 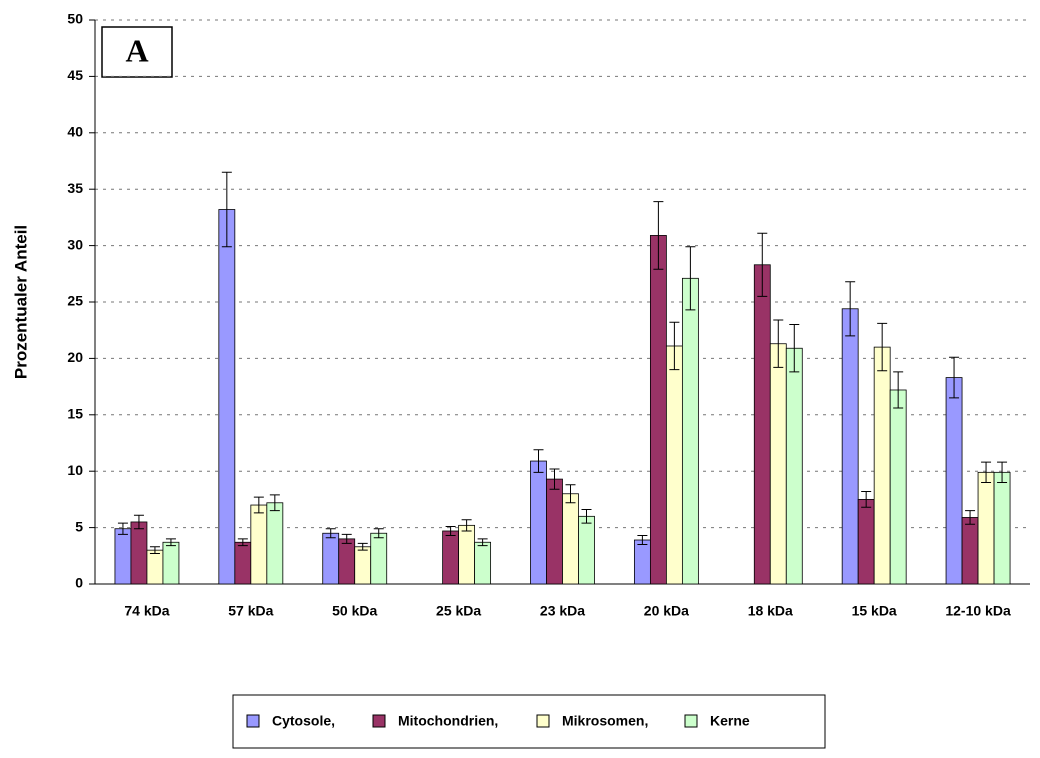 What do you see at coordinates (79, 526) in the screenshot?
I see `y-tick-label: 5` at bounding box center [79, 526].